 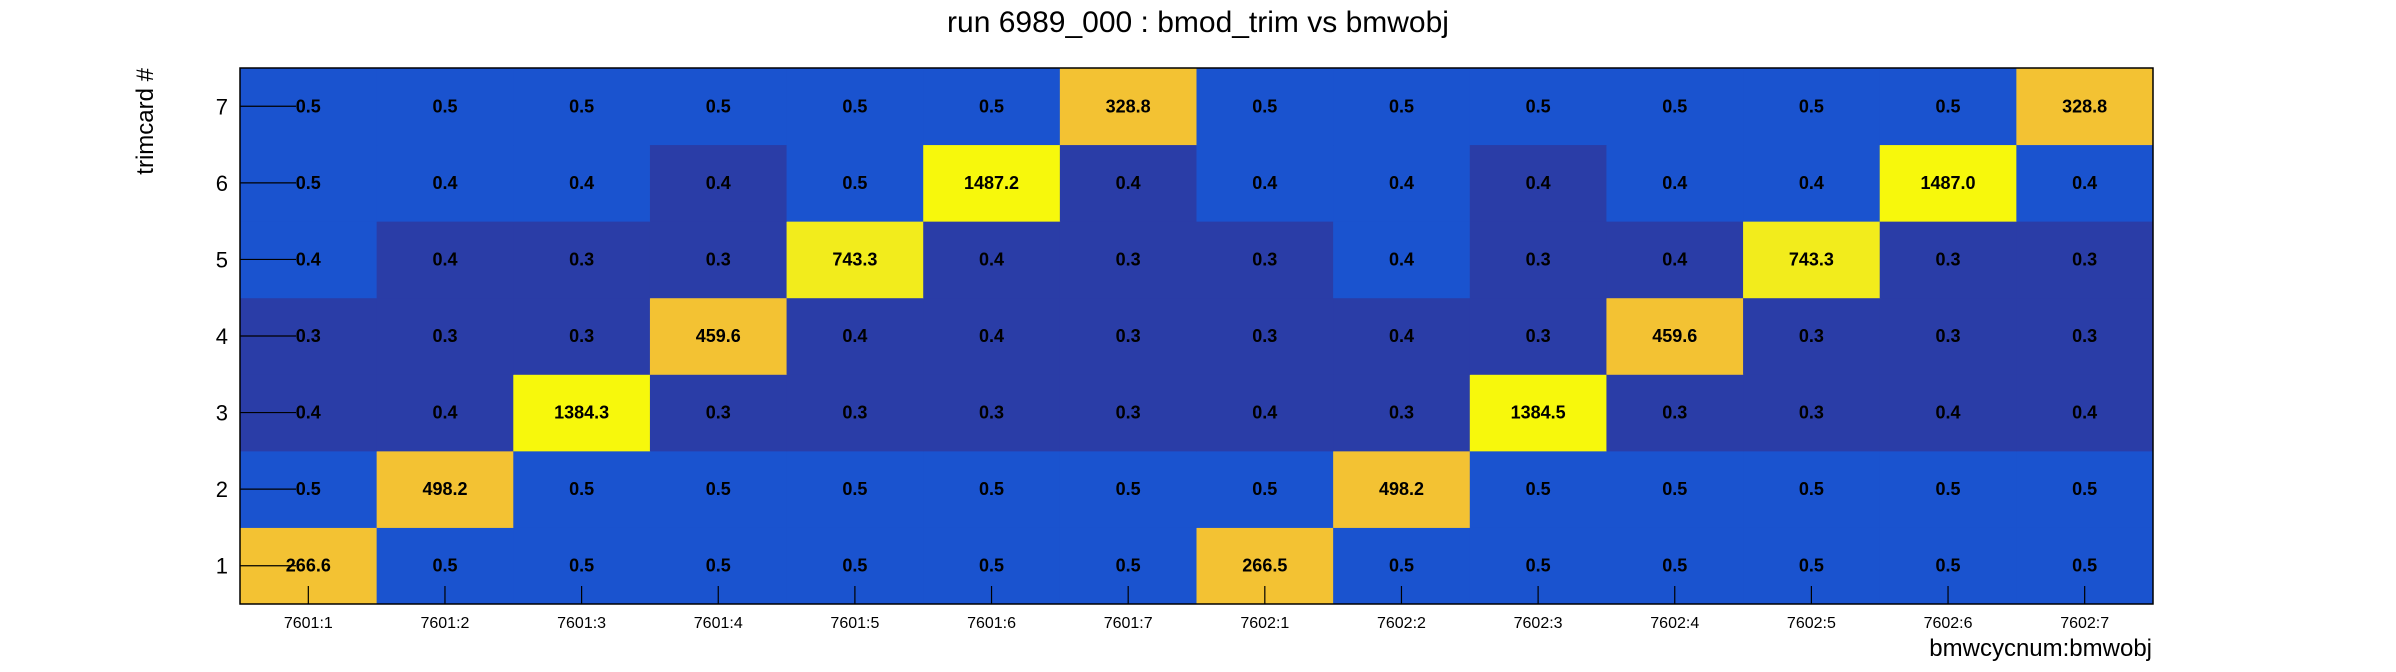 What do you see at coordinates (222, 259) in the screenshot?
I see `y-tick-label: 5` at bounding box center [222, 259].